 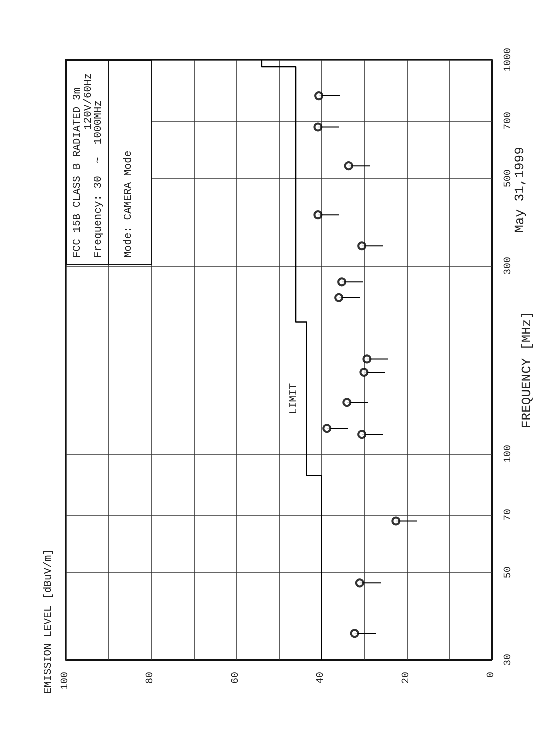 What do you see at coordinates (527, 370) in the screenshot?
I see `y-axis-title: FREQUENCY [MHz]` at bounding box center [527, 370].